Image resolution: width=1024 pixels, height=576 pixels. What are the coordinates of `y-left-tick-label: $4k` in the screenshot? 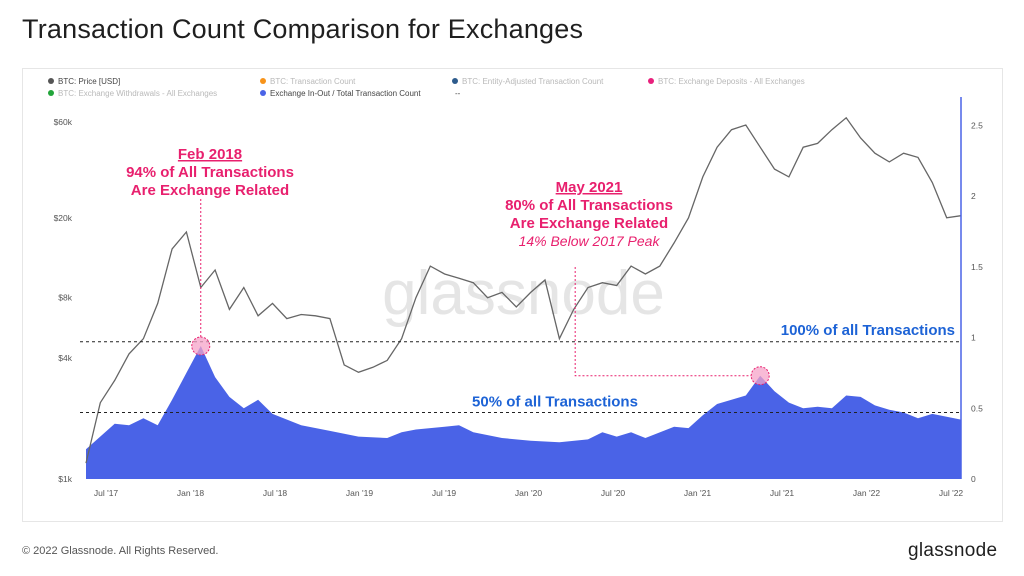 It's located at (65, 358).